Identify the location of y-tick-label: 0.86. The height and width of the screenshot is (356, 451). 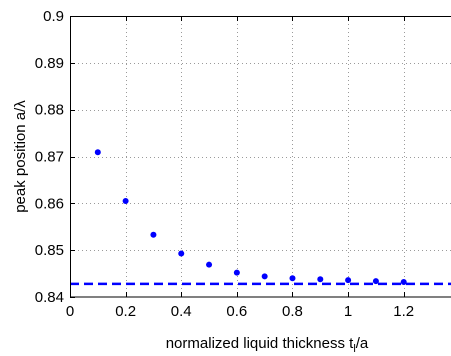
(49, 203).